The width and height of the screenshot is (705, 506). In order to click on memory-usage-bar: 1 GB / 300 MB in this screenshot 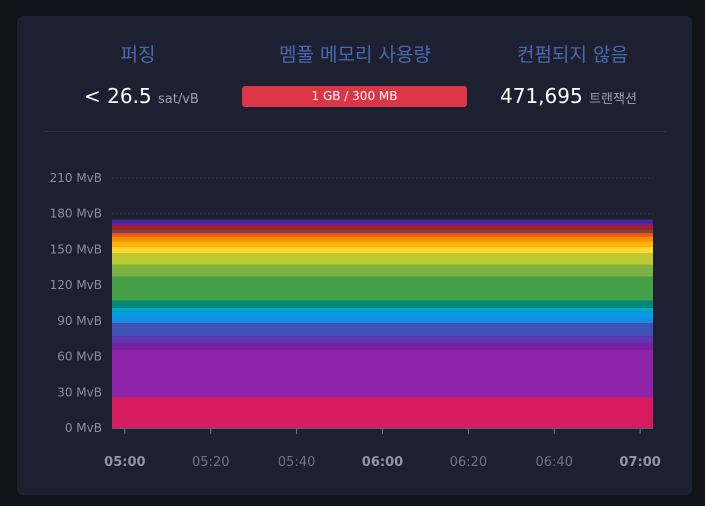, I will do `click(354, 96)`.